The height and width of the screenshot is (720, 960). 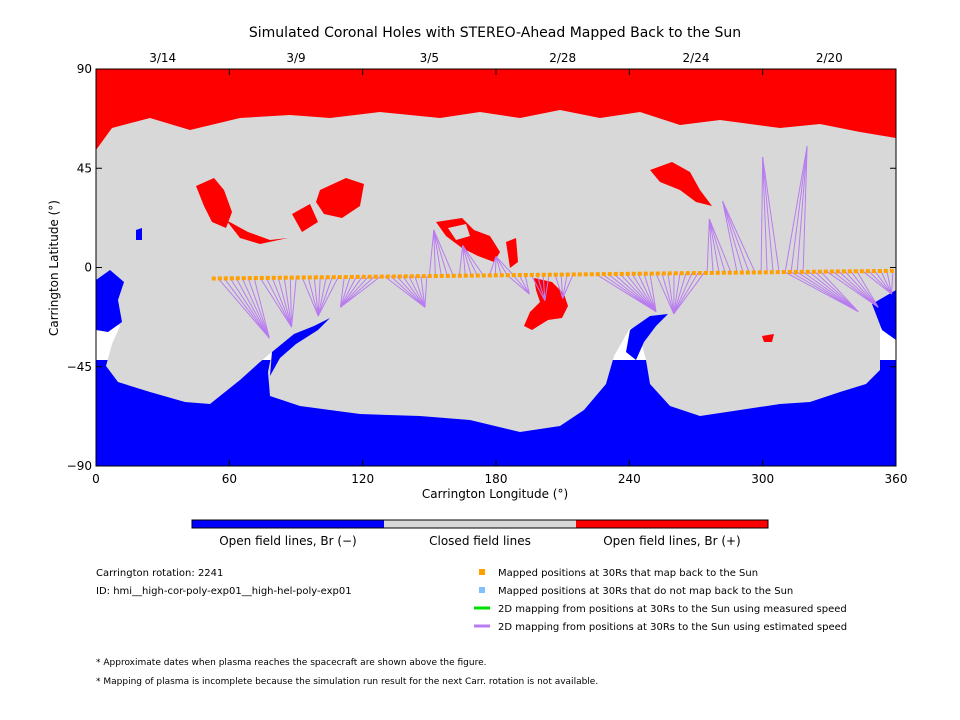 I want to click on x-tick-label: 240, so click(x=629, y=479).